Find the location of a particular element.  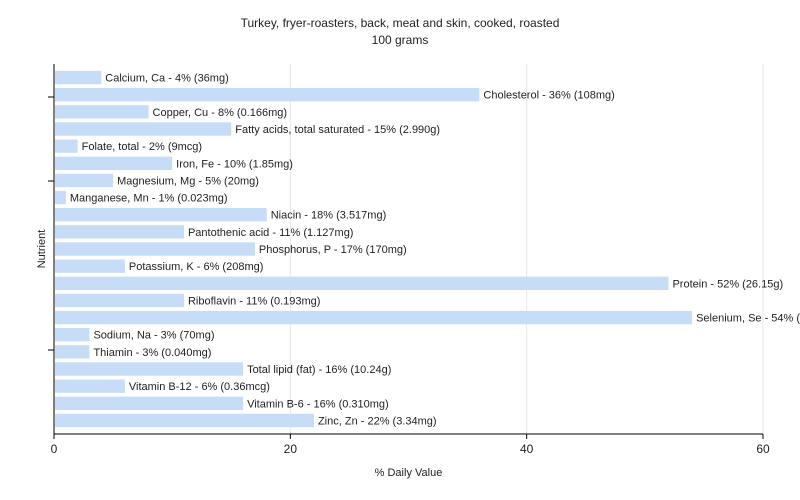

bar-label: Pantothenic acid - 11% (1.127mg) is located at coordinates (271, 233).